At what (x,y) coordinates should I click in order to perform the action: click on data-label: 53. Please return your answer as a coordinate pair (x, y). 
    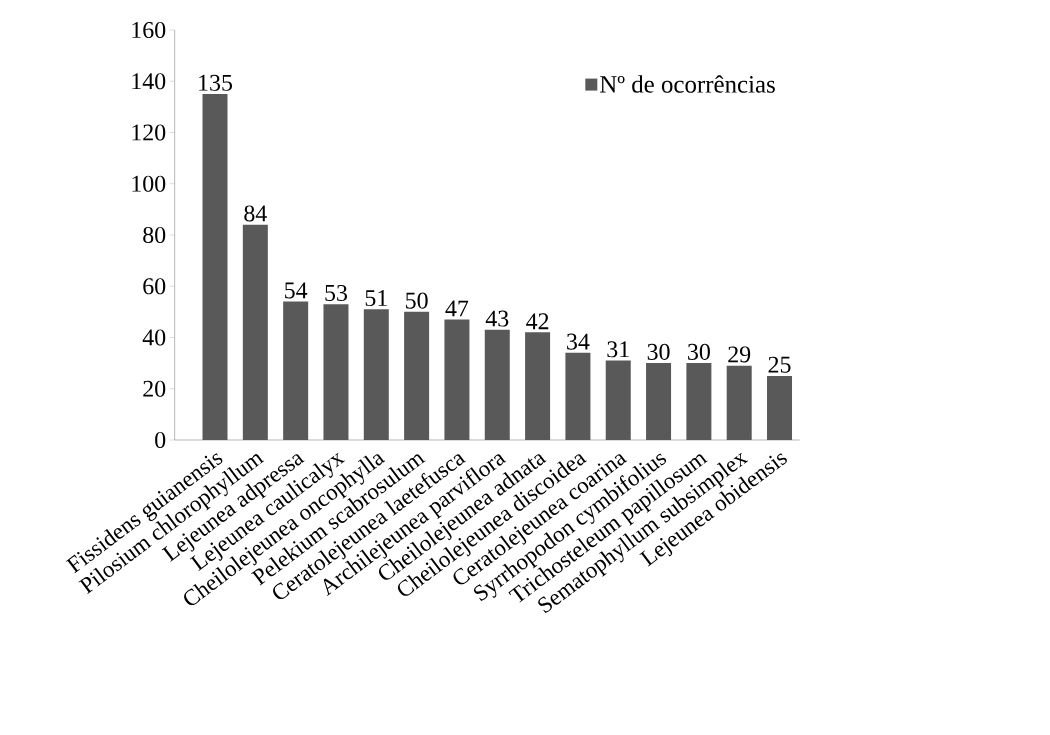
    Looking at the image, I should click on (336, 292).